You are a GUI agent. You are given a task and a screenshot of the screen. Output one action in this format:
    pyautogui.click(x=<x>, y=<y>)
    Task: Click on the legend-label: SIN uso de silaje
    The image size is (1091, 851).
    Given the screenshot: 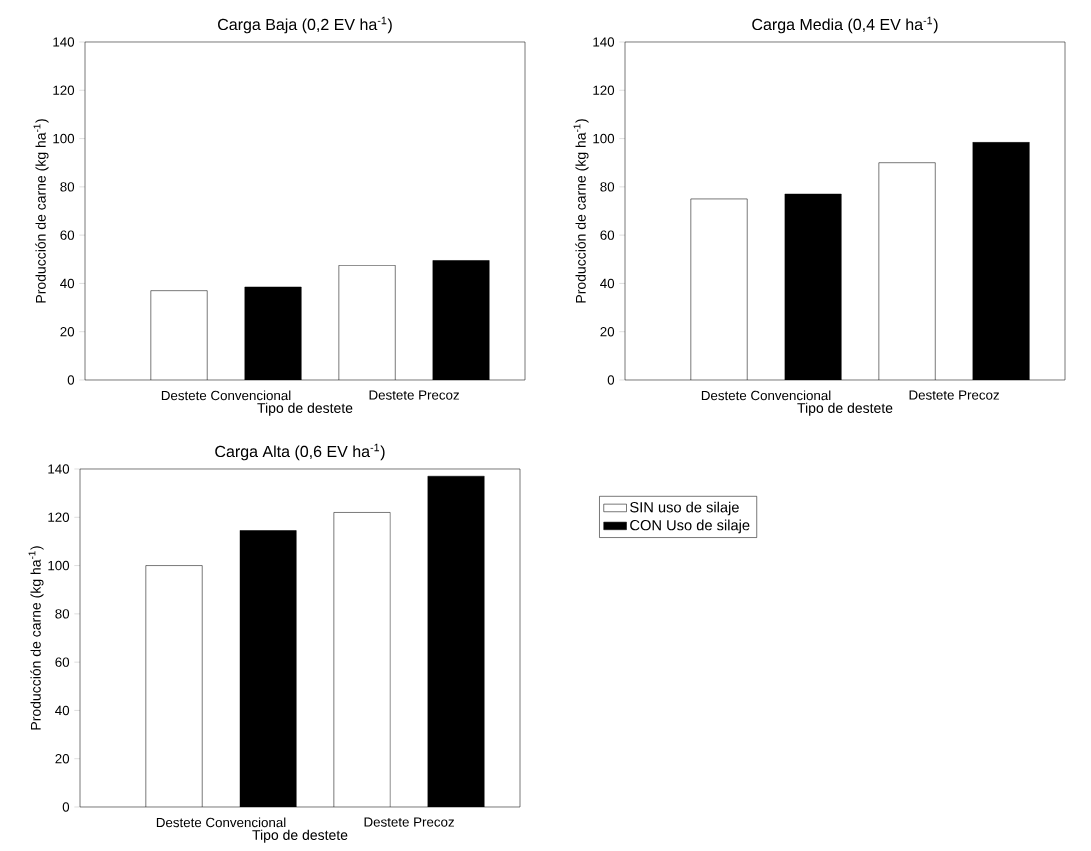 What is the action you would take?
    pyautogui.click(x=684, y=508)
    